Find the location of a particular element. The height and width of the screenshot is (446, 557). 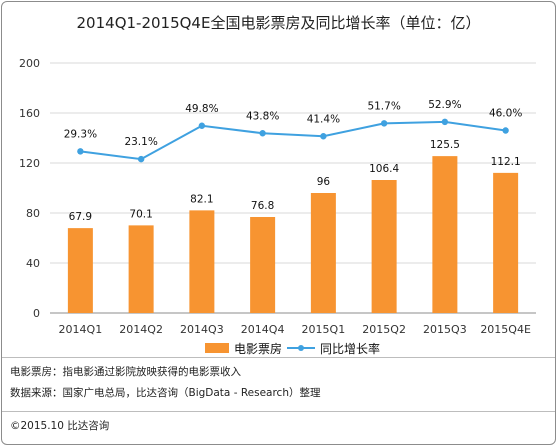

bar-value-label: 67.9 is located at coordinates (80, 217).